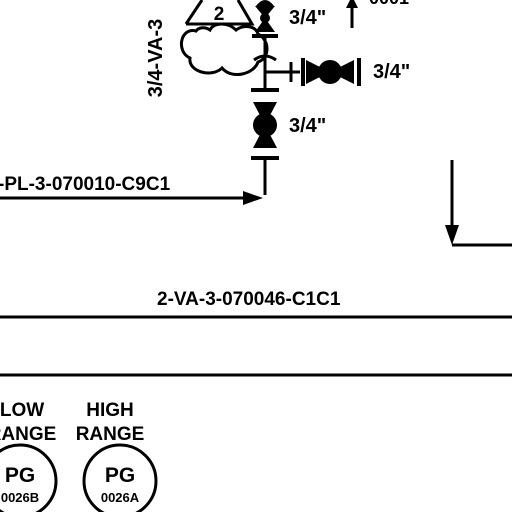 Image resolution: width=512 pixels, height=512 pixels. Describe the element at coordinates (331, 72) in the screenshot. I see `valve-side` at that location.